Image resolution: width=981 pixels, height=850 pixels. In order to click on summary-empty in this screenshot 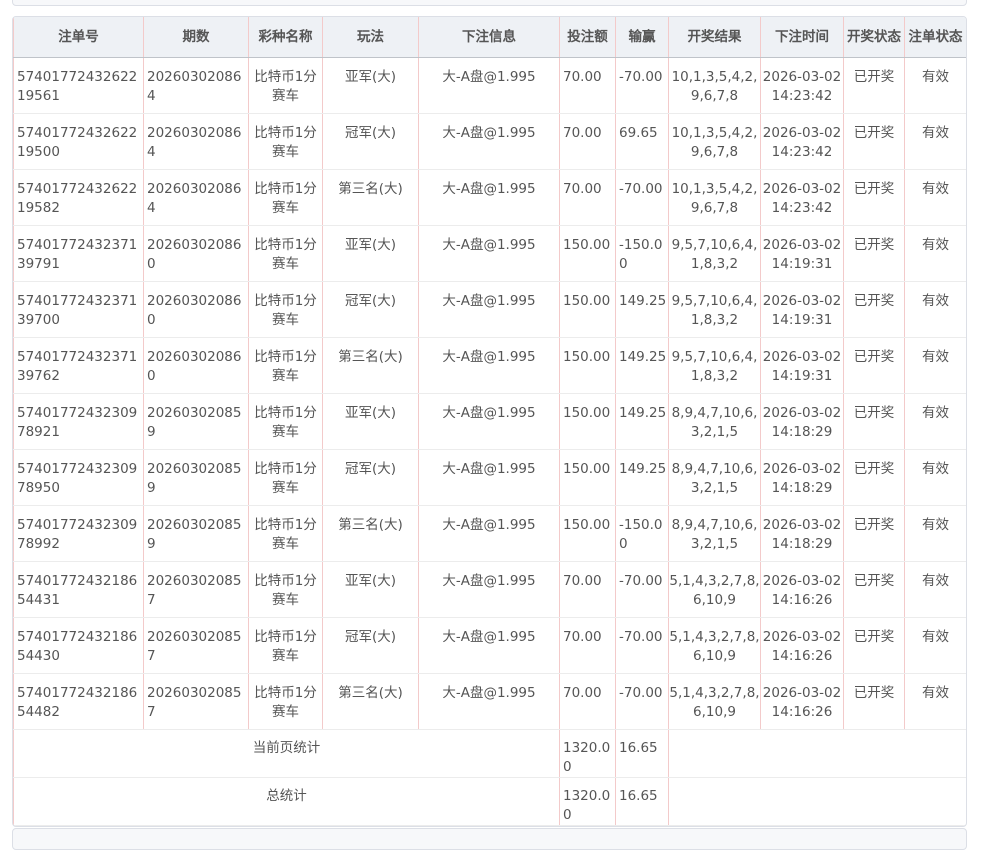, I will do `click(817, 801)`.